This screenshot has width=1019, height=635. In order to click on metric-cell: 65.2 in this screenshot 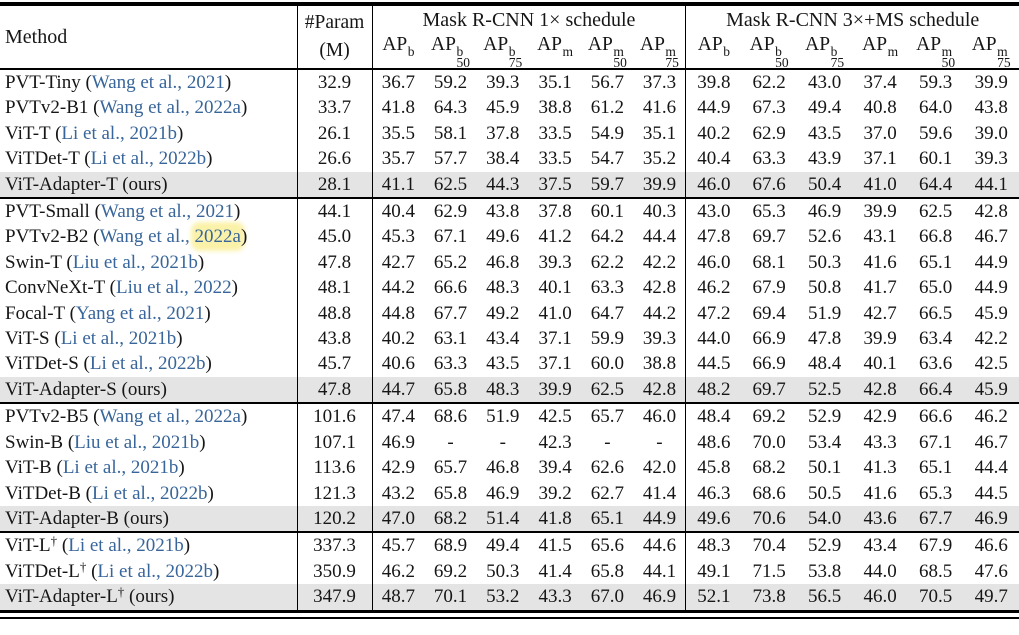, I will do `click(450, 262)`.